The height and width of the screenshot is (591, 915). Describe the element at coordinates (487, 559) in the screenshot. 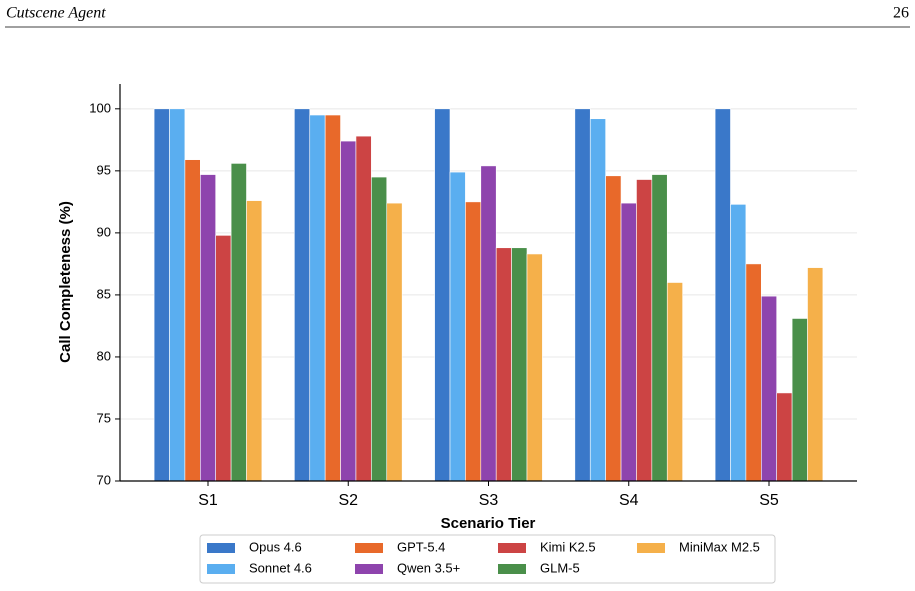

I see `legend-box` at that location.